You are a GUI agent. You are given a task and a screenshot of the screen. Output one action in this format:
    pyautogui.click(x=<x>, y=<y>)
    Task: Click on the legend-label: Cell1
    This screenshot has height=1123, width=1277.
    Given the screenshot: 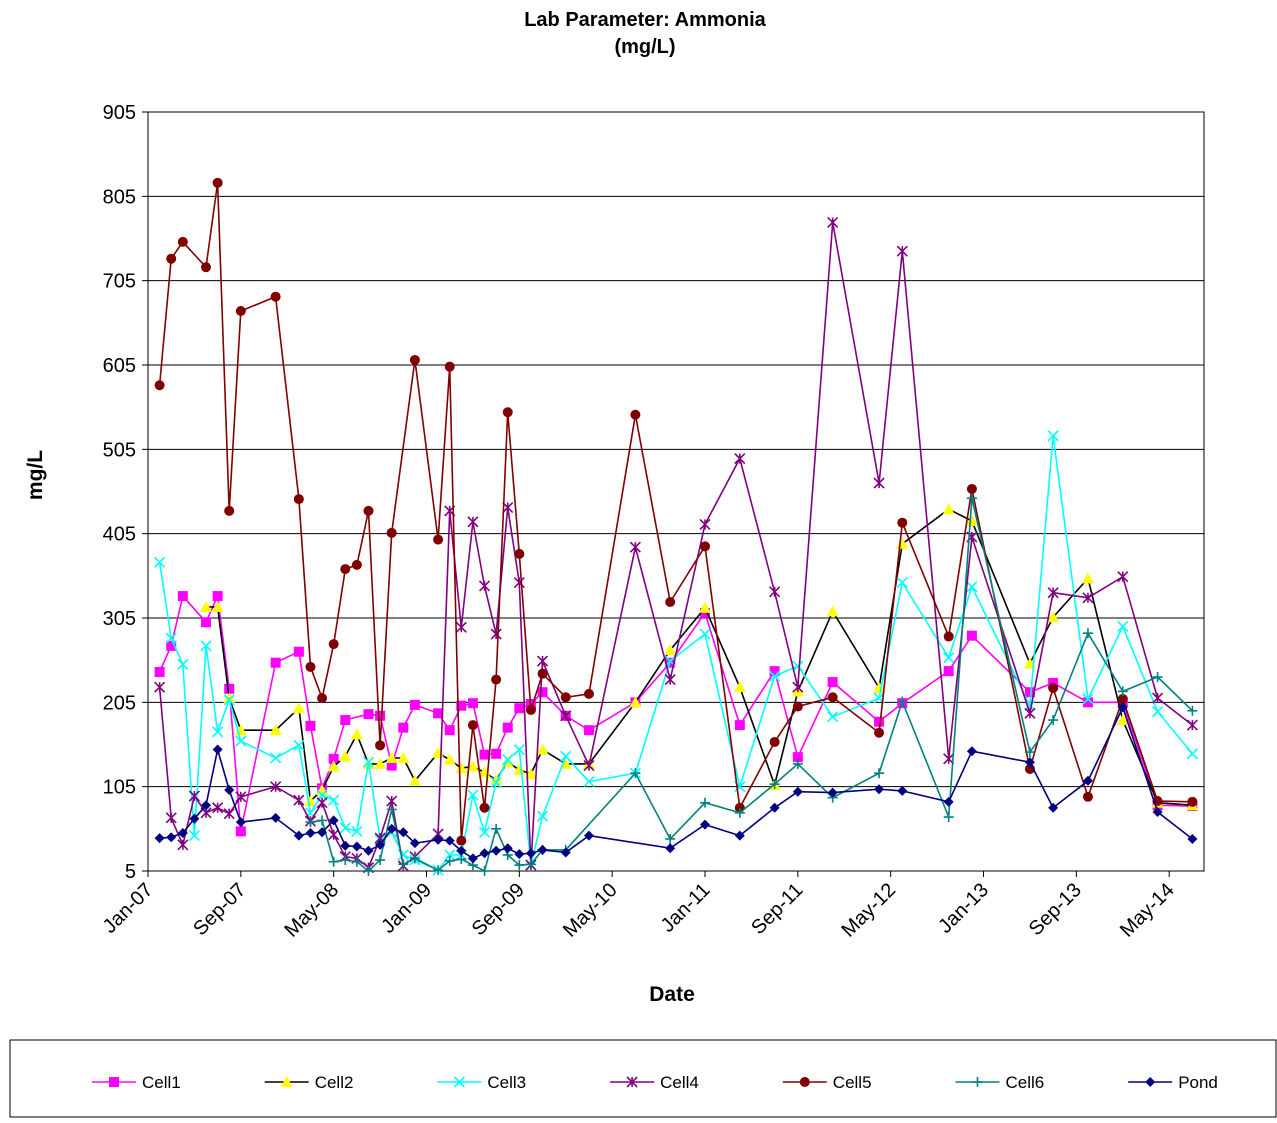 What is the action you would take?
    pyautogui.click(x=161, y=1082)
    